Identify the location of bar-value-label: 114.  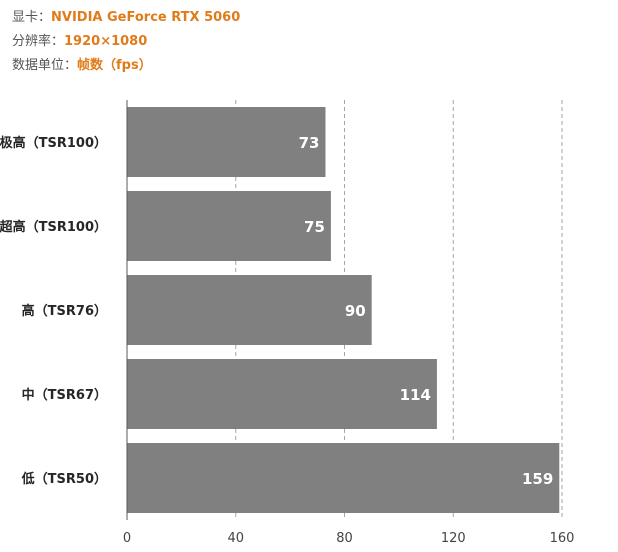
(415, 395).